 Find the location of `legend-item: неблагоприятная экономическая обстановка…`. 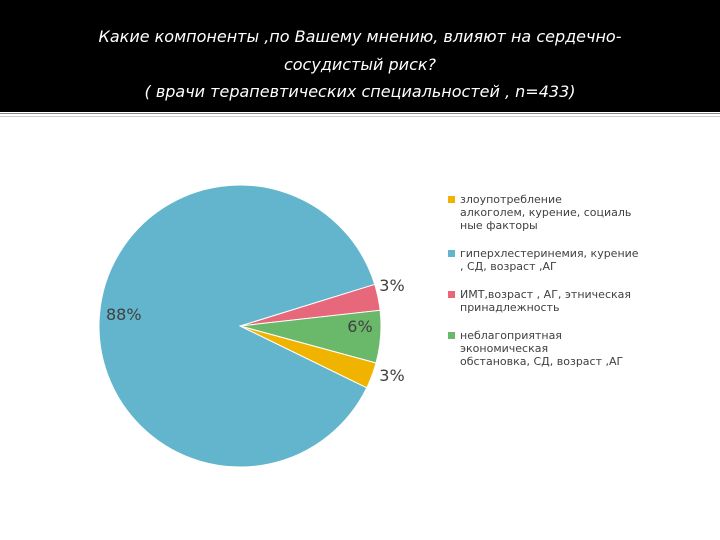

legend-item: неблагоприятная экономическая обстановка… is located at coordinates (558, 348).